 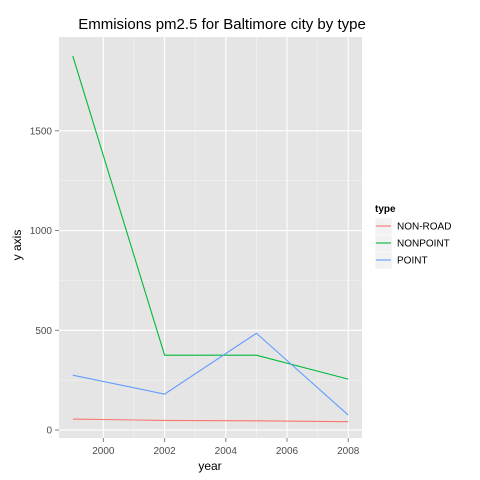 I want to click on x-tick-label: 2002, so click(x=164, y=451).